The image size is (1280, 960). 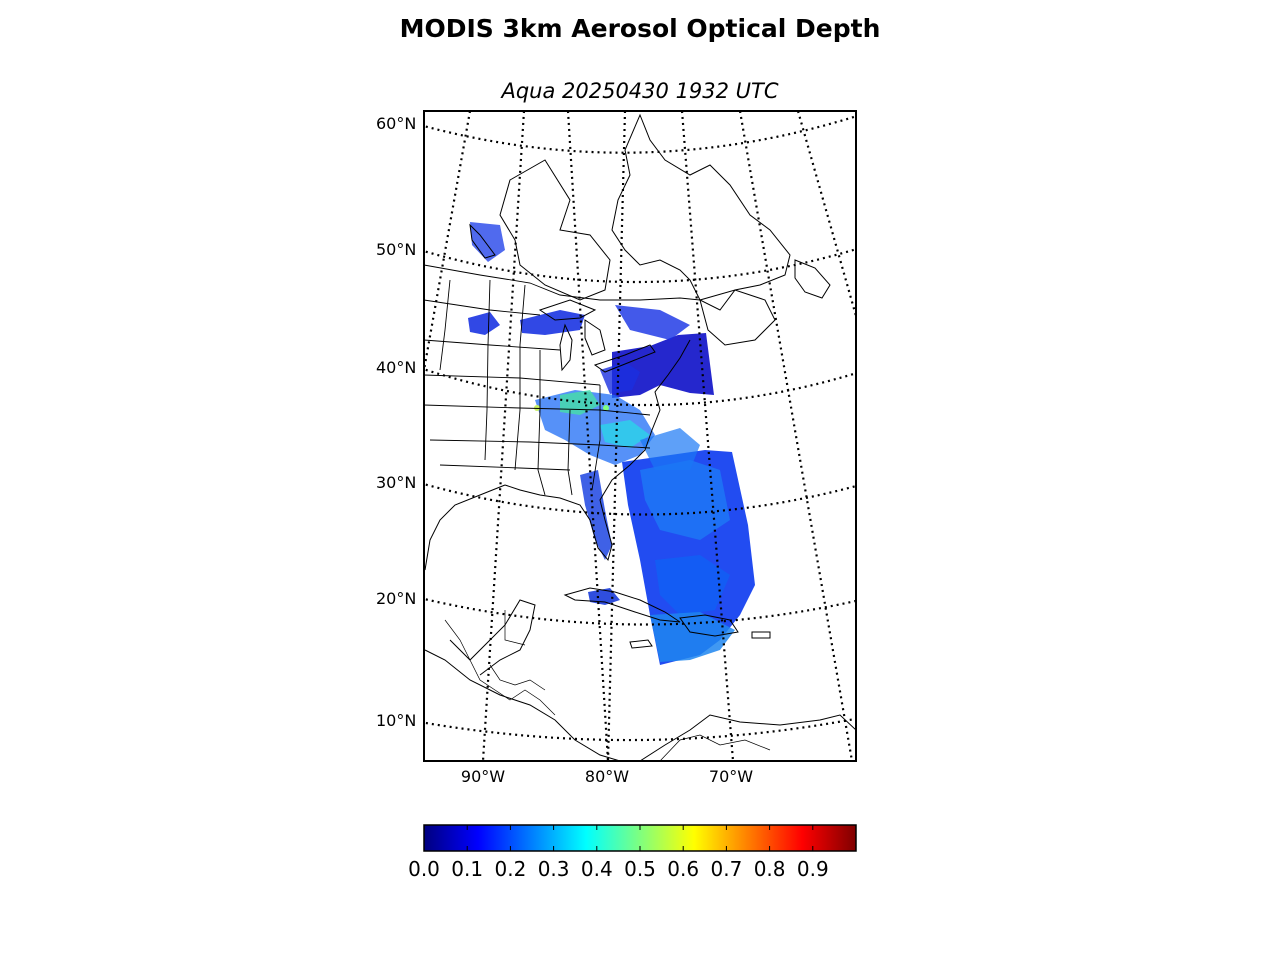 What do you see at coordinates (567, 310) in the screenshot?
I see `lake-superior` at bounding box center [567, 310].